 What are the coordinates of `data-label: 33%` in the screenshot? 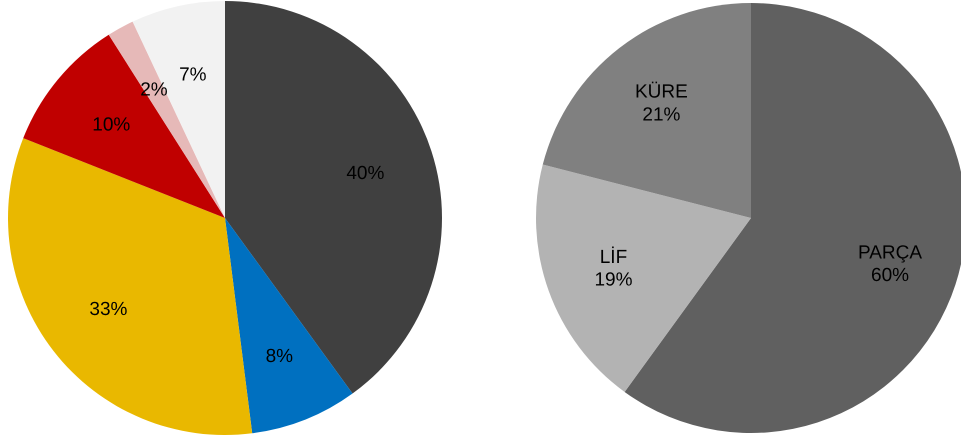 It's located at (108, 309).